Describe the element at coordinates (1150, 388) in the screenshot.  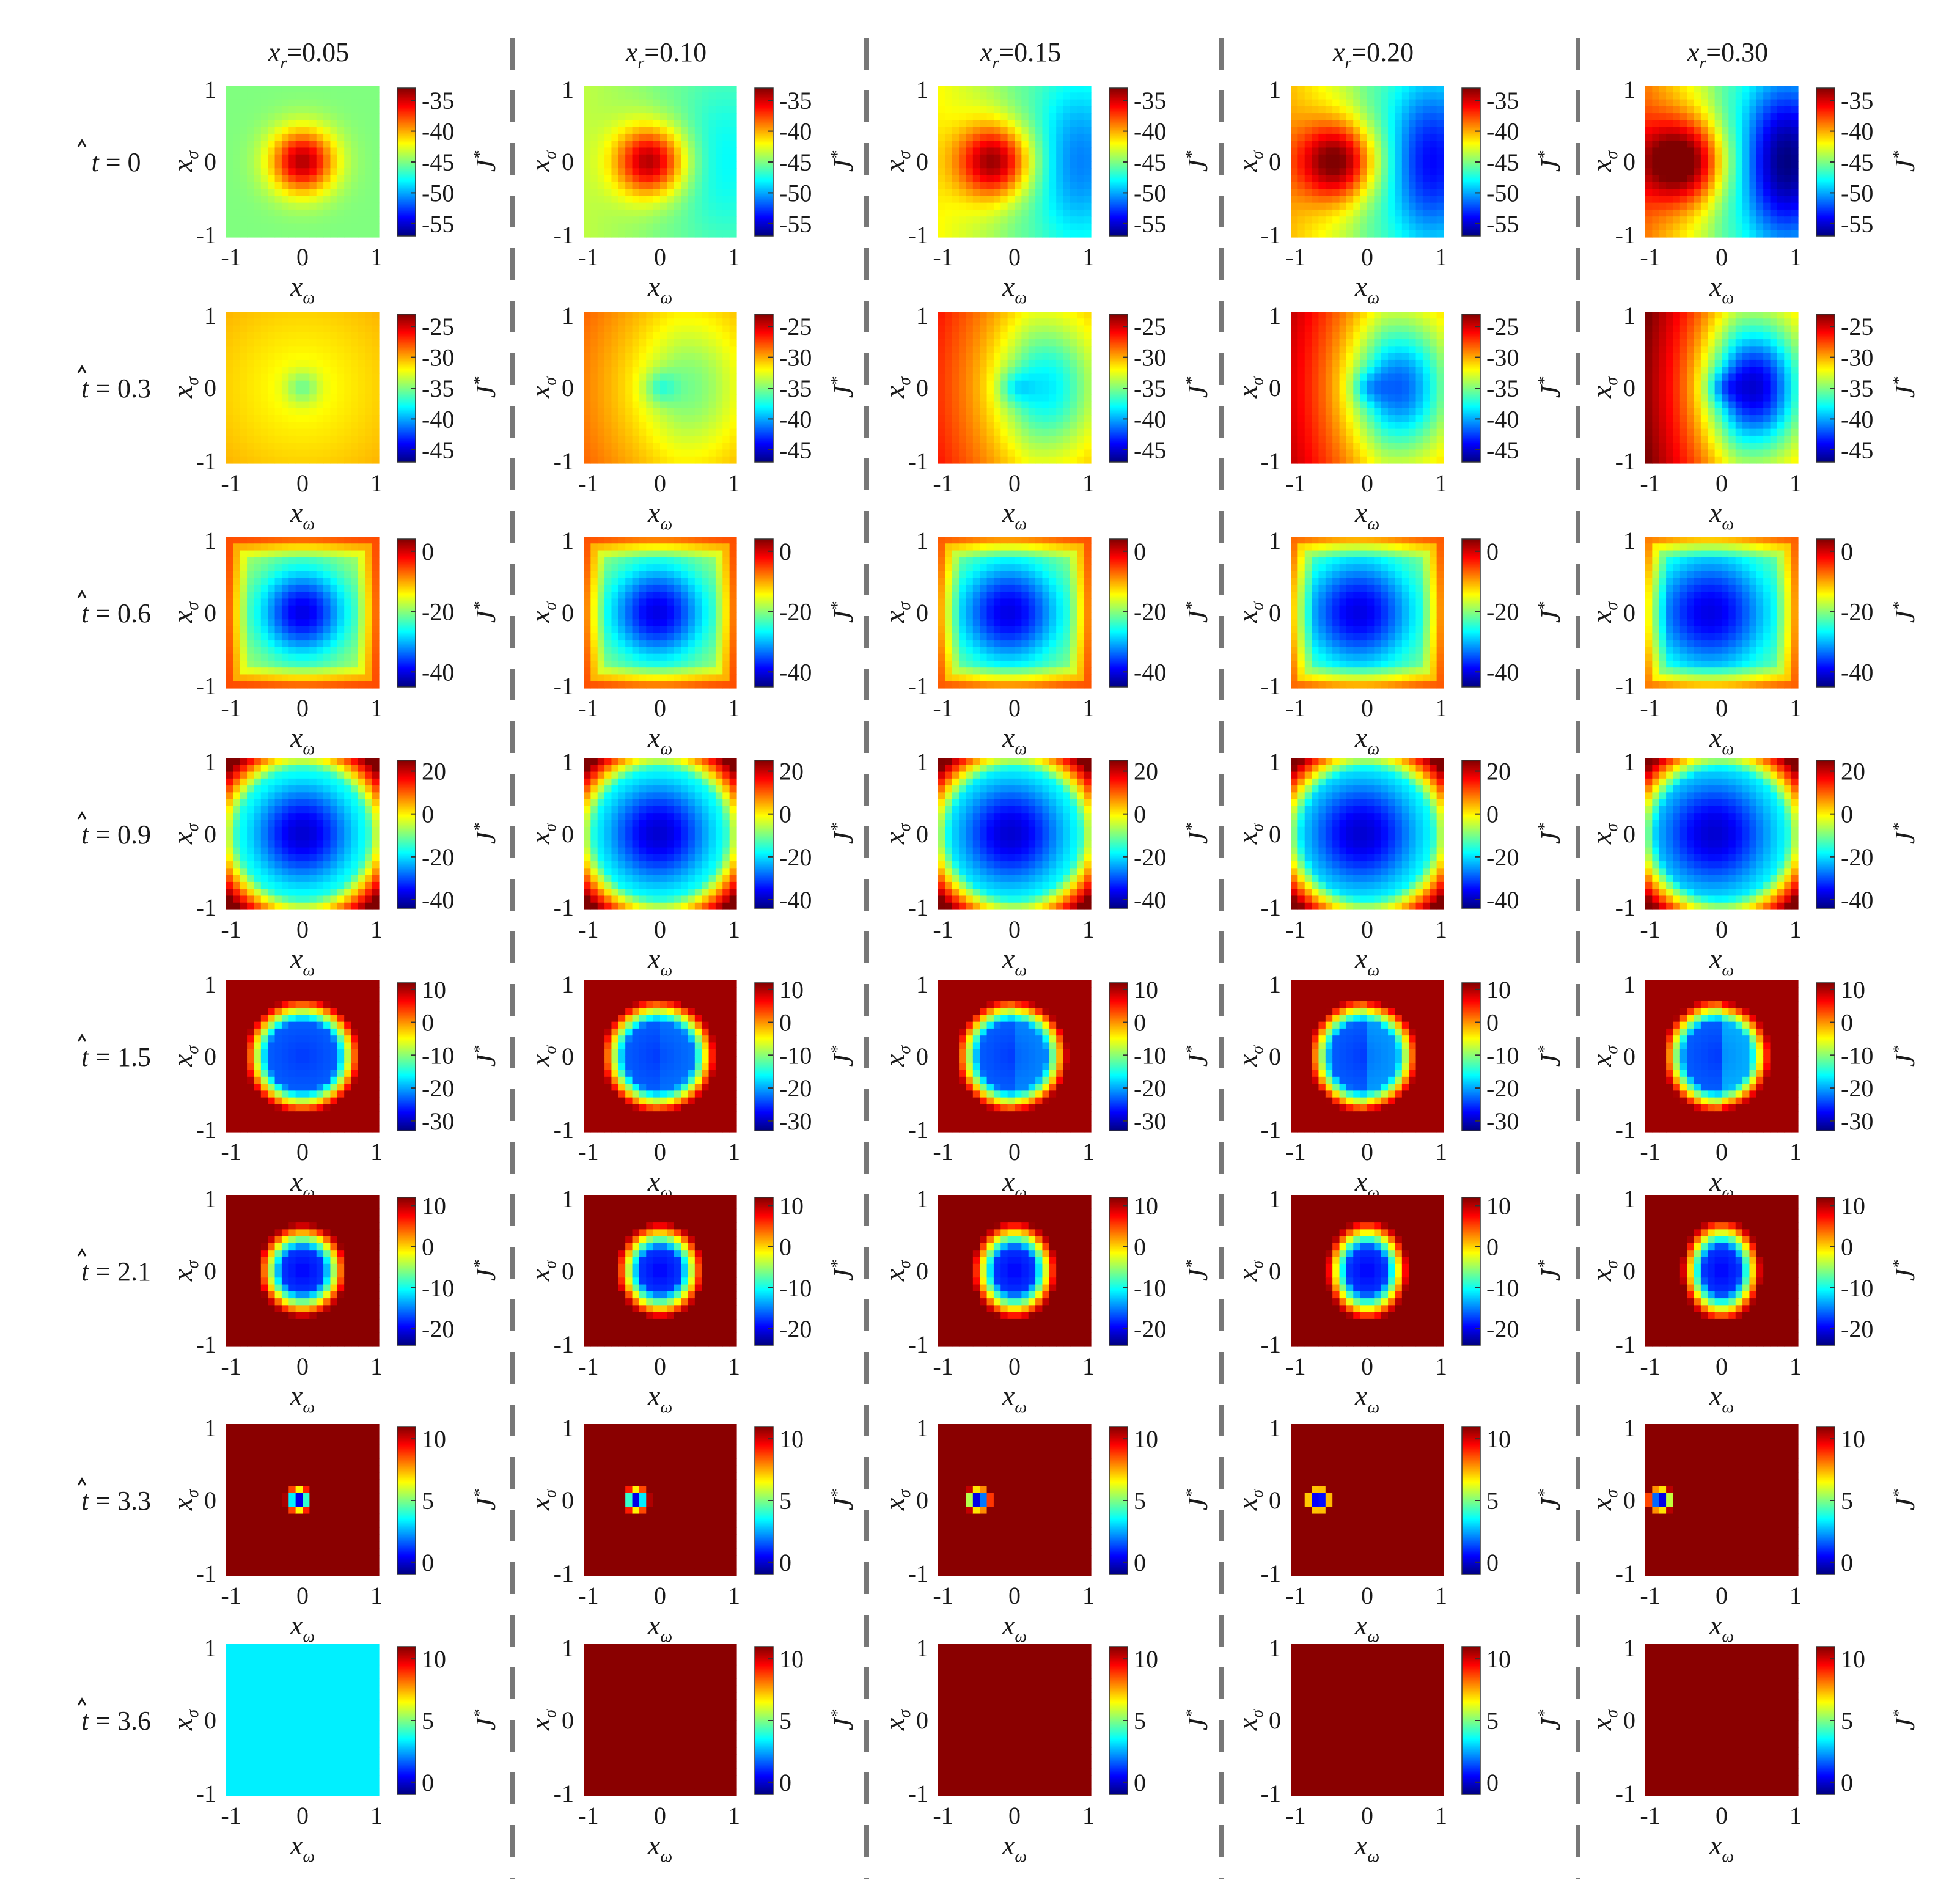
I see `colorbar-tick-label: -35` at that location.